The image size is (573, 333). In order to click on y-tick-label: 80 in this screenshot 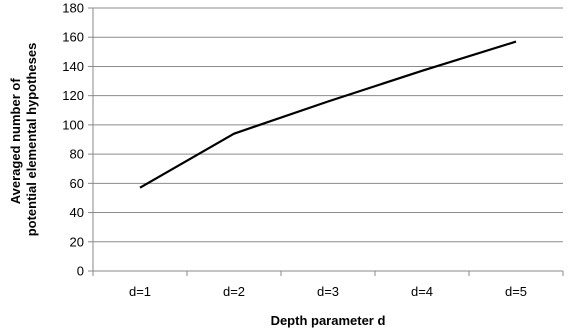, I will do `click(77, 154)`.